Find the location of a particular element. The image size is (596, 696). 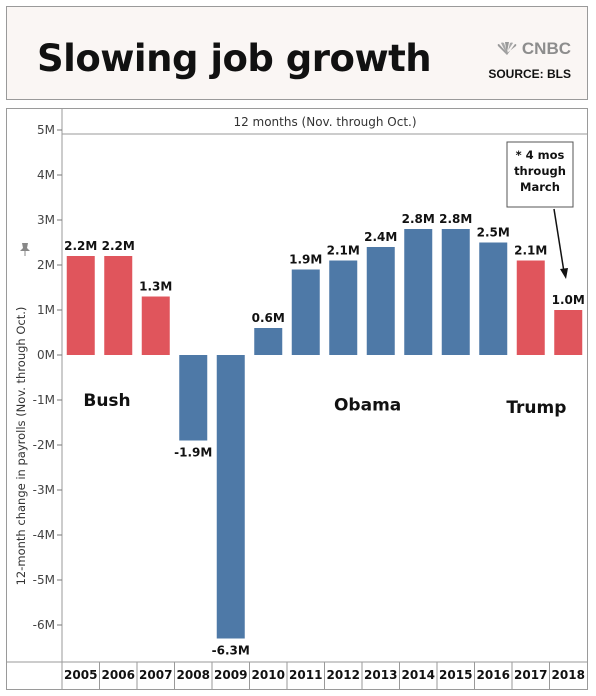

annotation-trump: Trump is located at coordinates (536, 408).